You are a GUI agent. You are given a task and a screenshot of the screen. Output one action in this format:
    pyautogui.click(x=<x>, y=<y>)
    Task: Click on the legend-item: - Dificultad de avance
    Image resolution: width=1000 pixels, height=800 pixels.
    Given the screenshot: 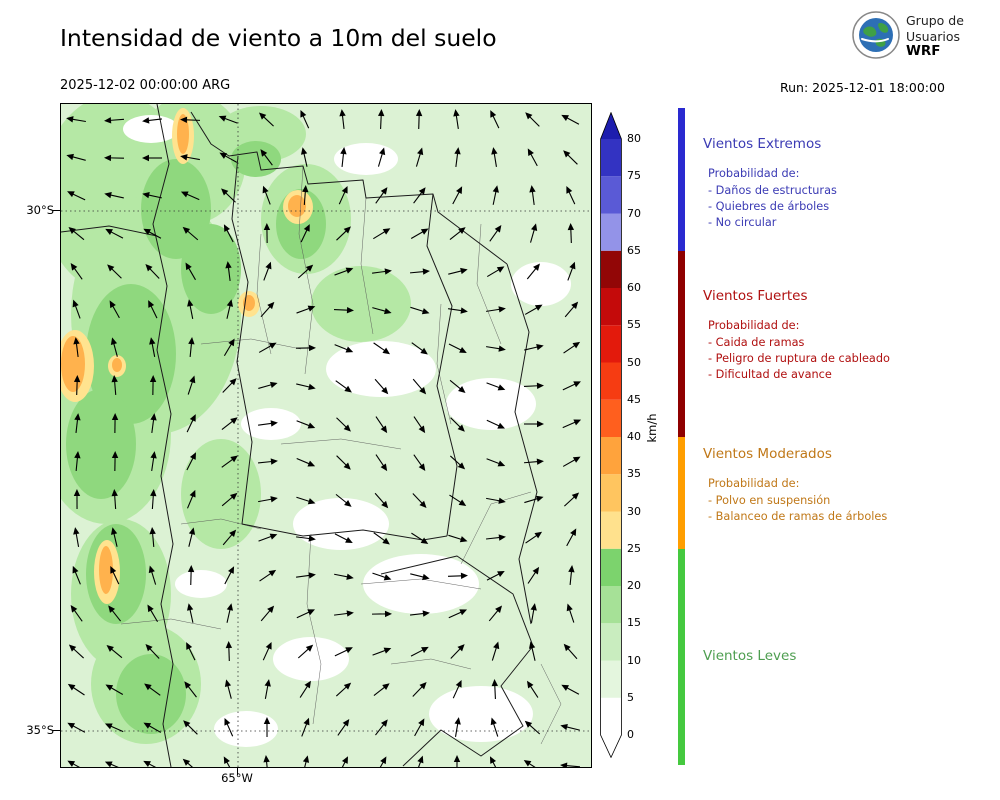 What is the action you would take?
    pyautogui.click(x=770, y=374)
    